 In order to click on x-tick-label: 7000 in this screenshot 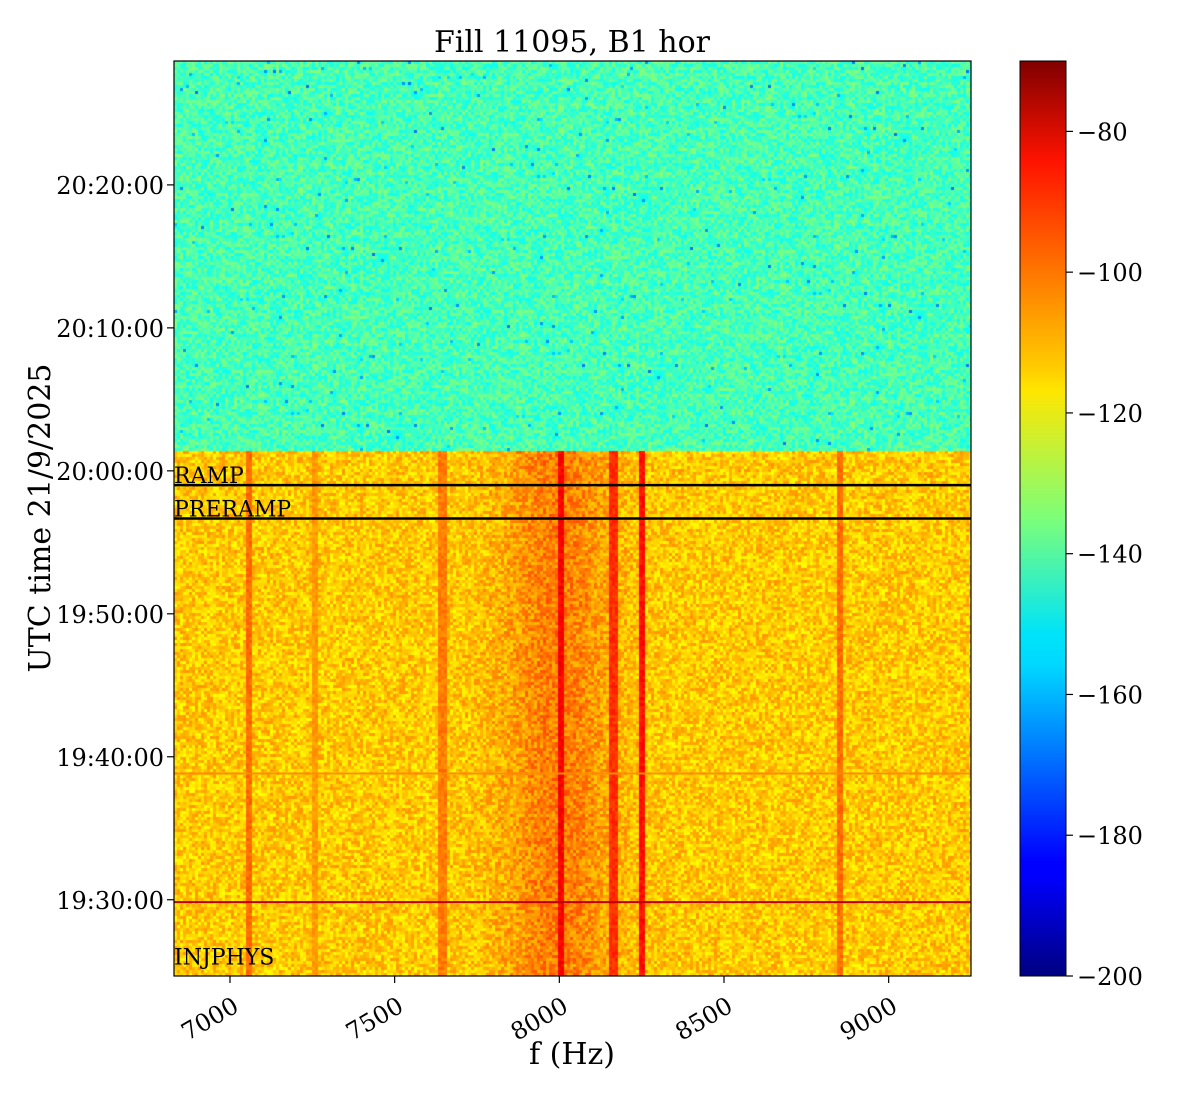, I will do `click(209, 1018)`.